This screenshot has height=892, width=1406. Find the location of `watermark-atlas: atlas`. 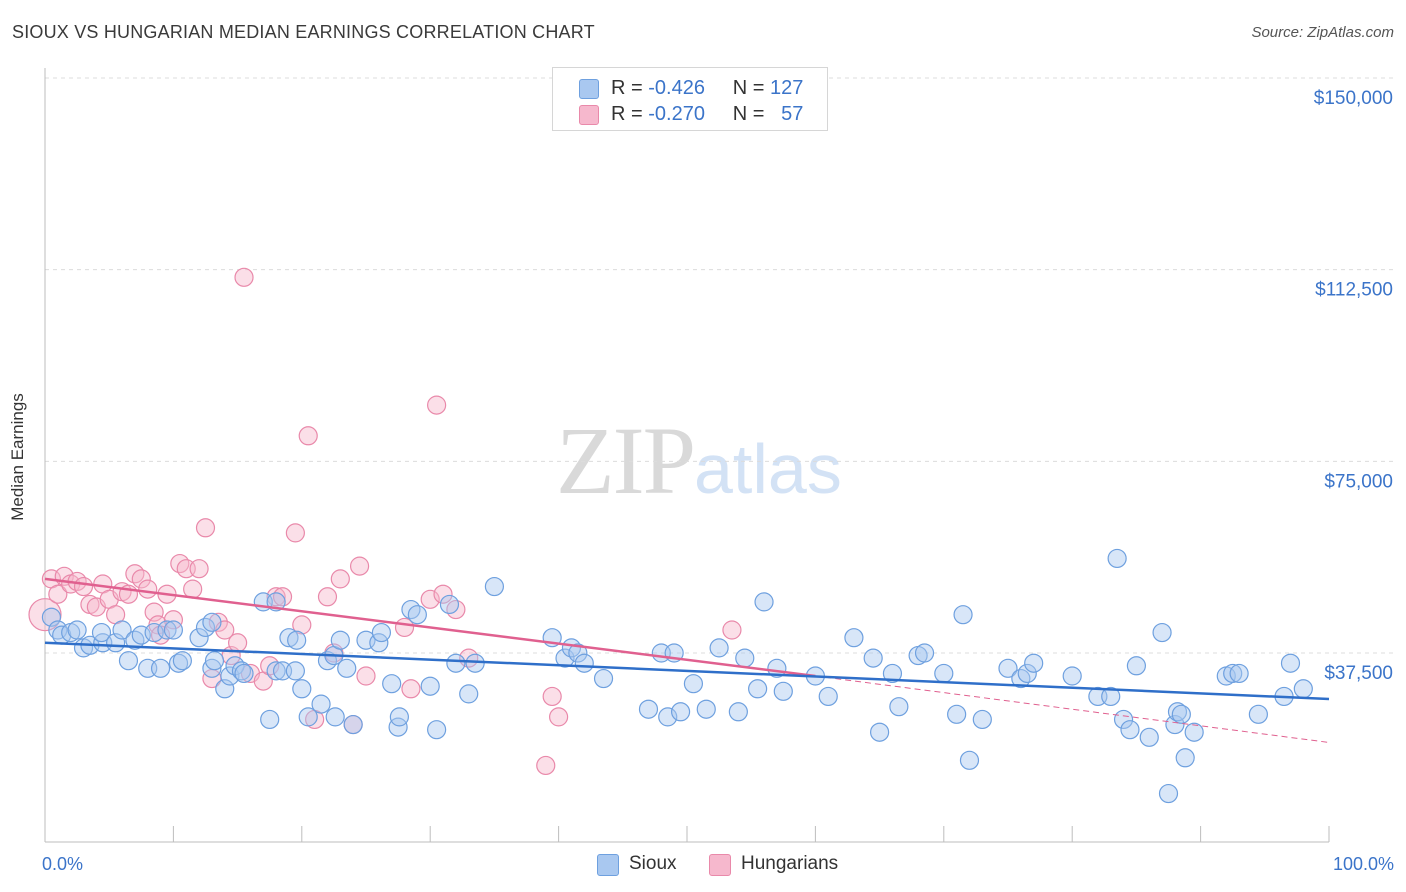

watermark-atlas: atlas is located at coordinates (768, 469).